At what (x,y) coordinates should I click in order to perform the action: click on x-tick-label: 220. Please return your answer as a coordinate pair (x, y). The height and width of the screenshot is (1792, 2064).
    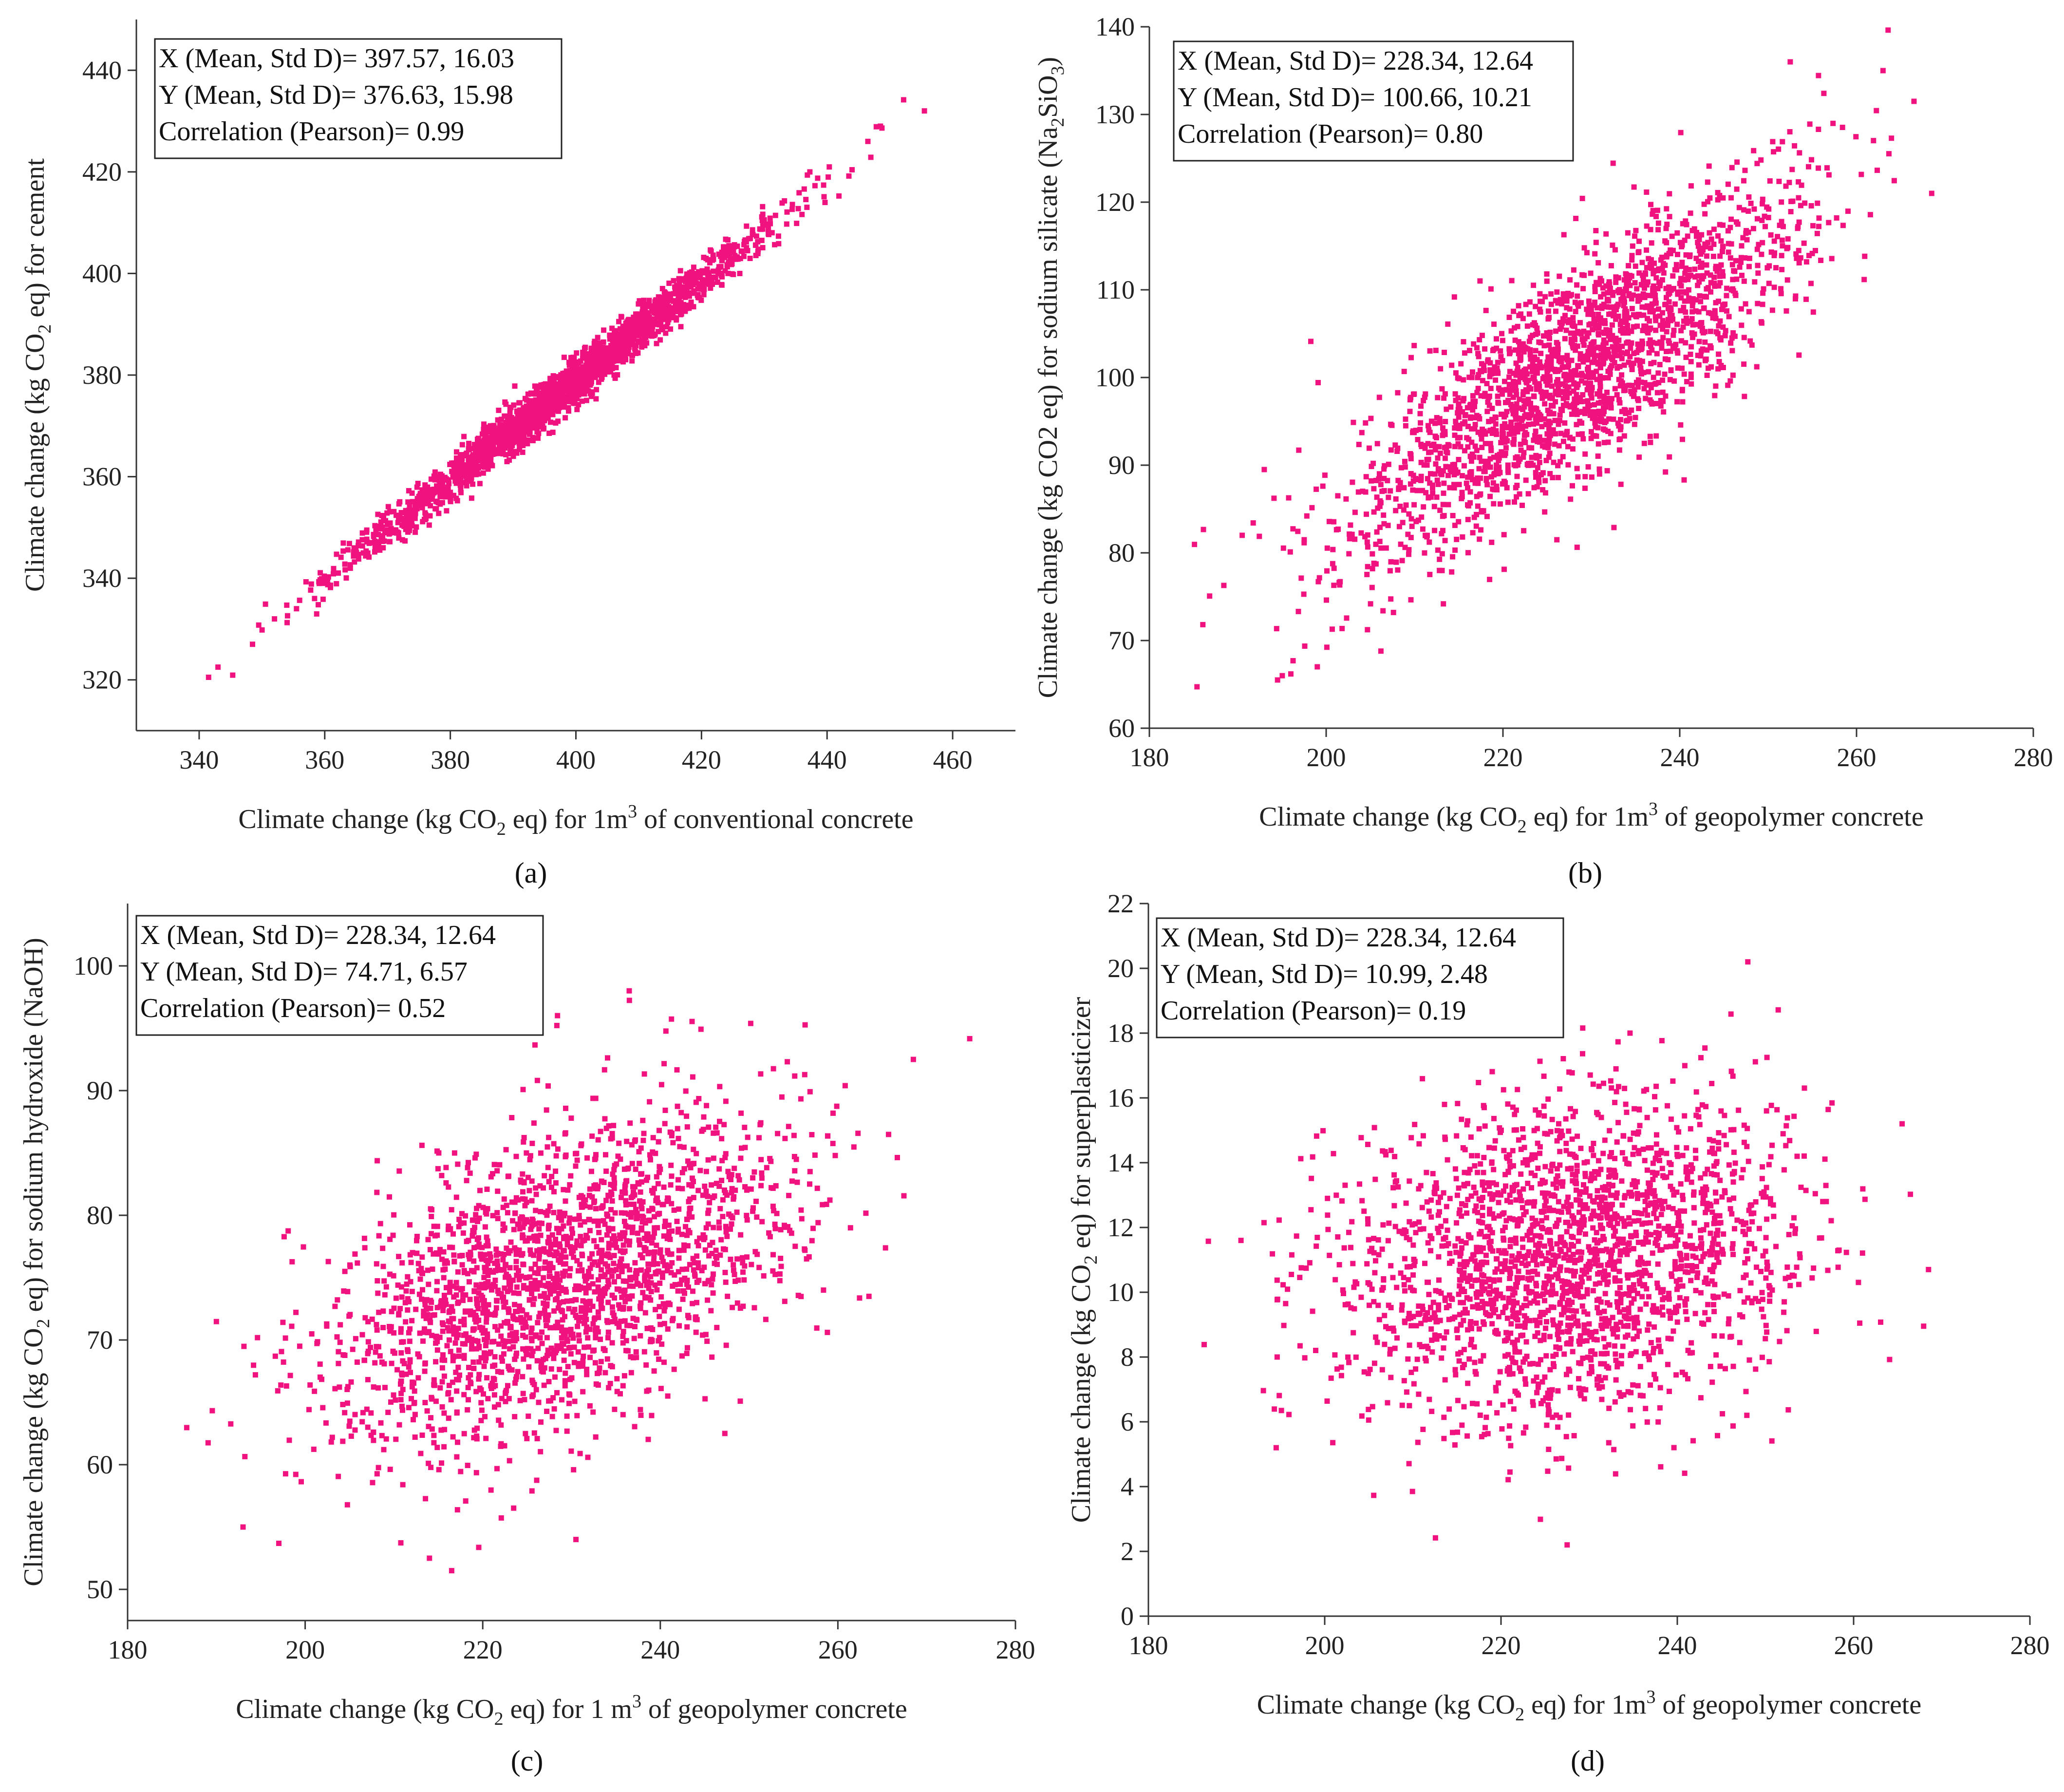
    Looking at the image, I should click on (1503, 757).